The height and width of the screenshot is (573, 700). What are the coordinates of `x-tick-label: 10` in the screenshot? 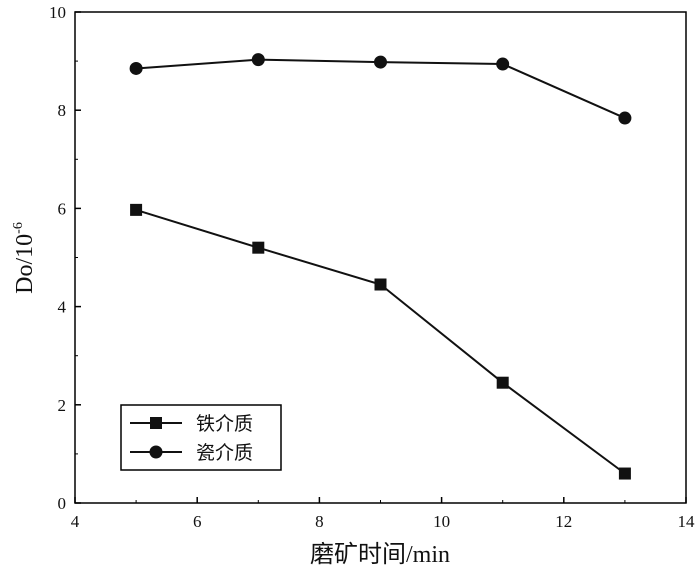 It's located at (441, 521).